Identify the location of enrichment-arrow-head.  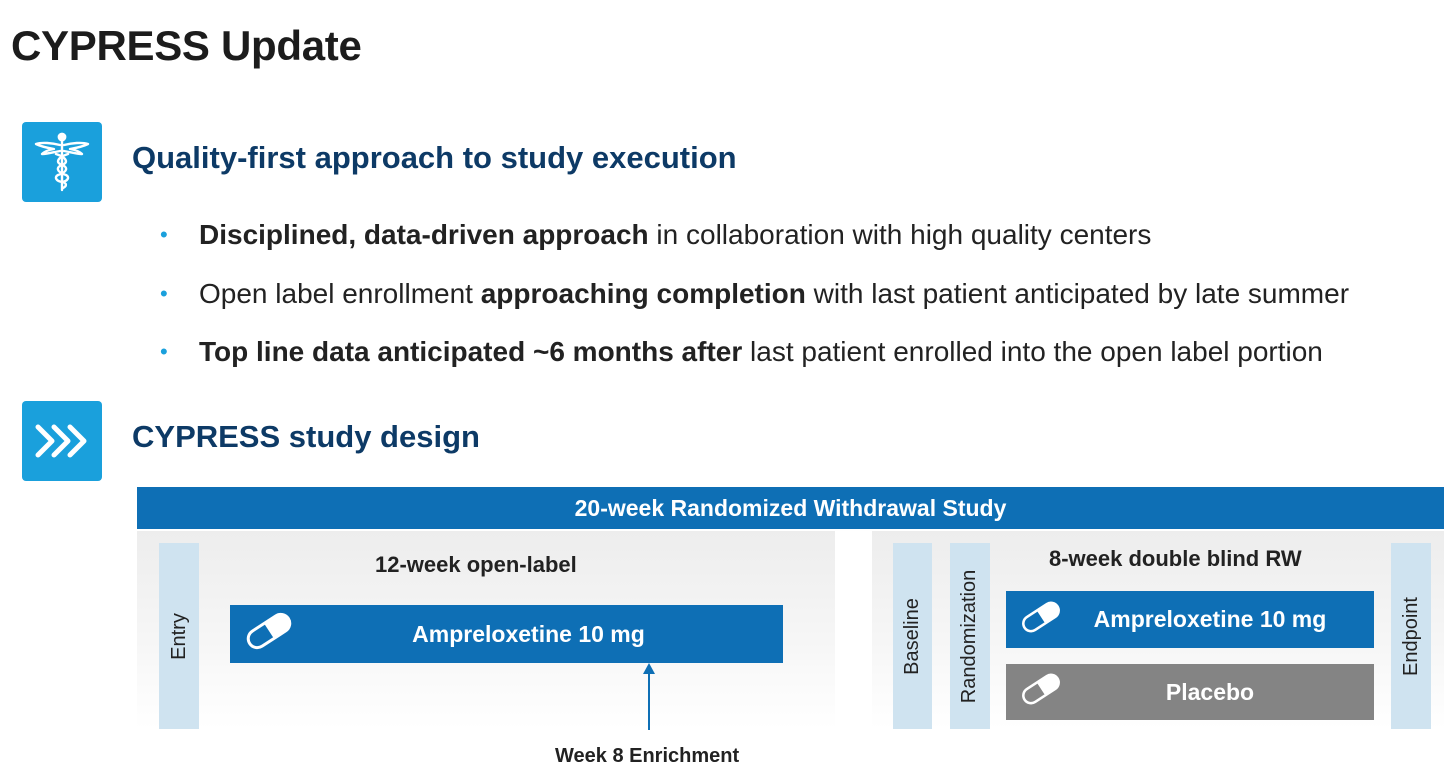
(649, 668).